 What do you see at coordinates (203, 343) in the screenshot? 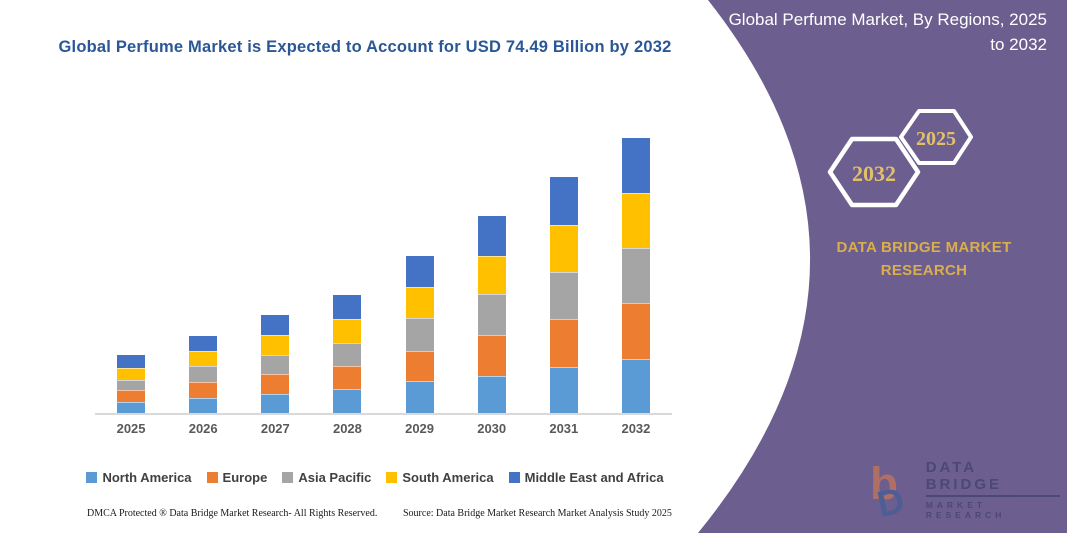
I see `bar-segment-middle-east-and-africa-2026` at bounding box center [203, 343].